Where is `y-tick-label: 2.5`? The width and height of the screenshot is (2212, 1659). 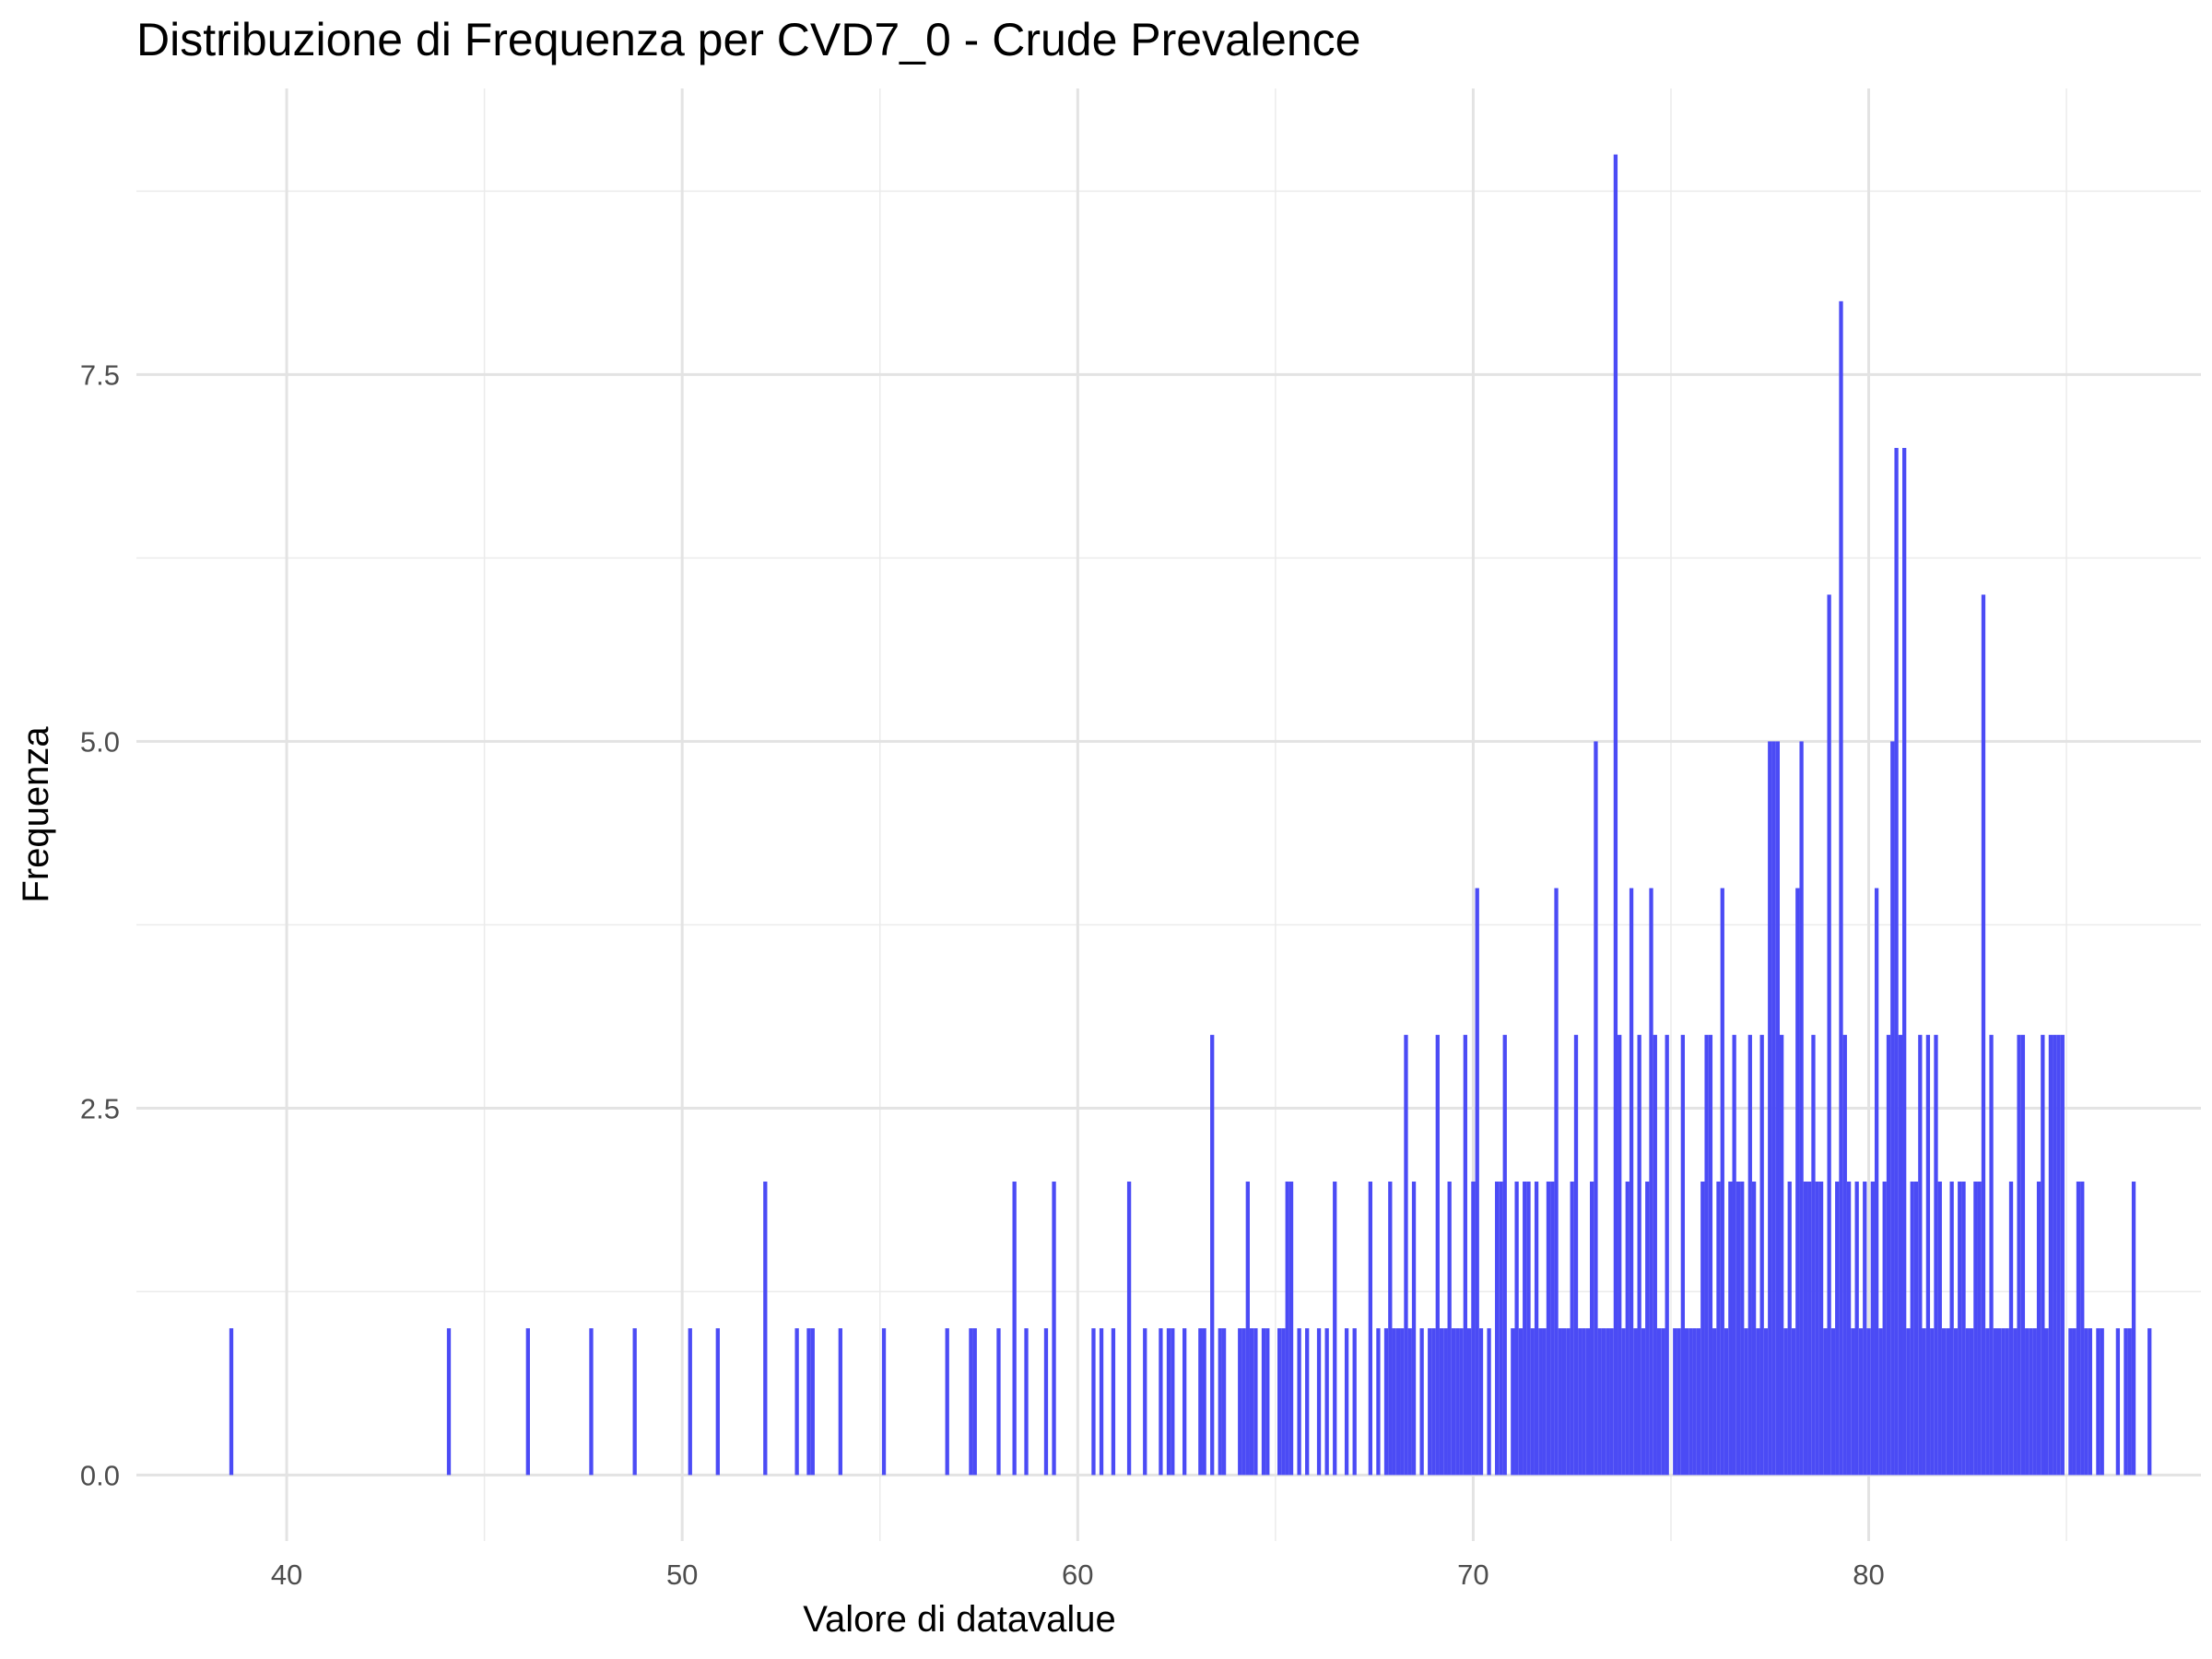 y-tick-label: 2.5 is located at coordinates (100, 1108).